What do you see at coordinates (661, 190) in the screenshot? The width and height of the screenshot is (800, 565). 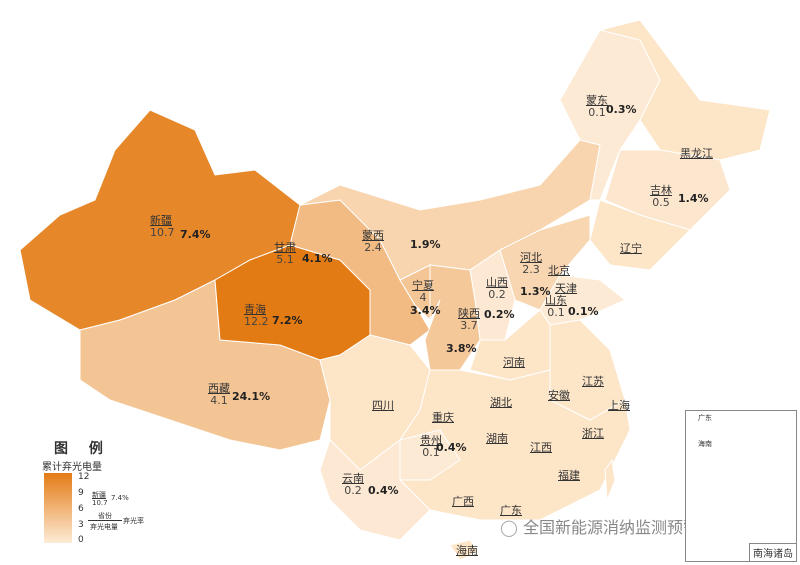 I see `province-name: 吉林` at bounding box center [661, 190].